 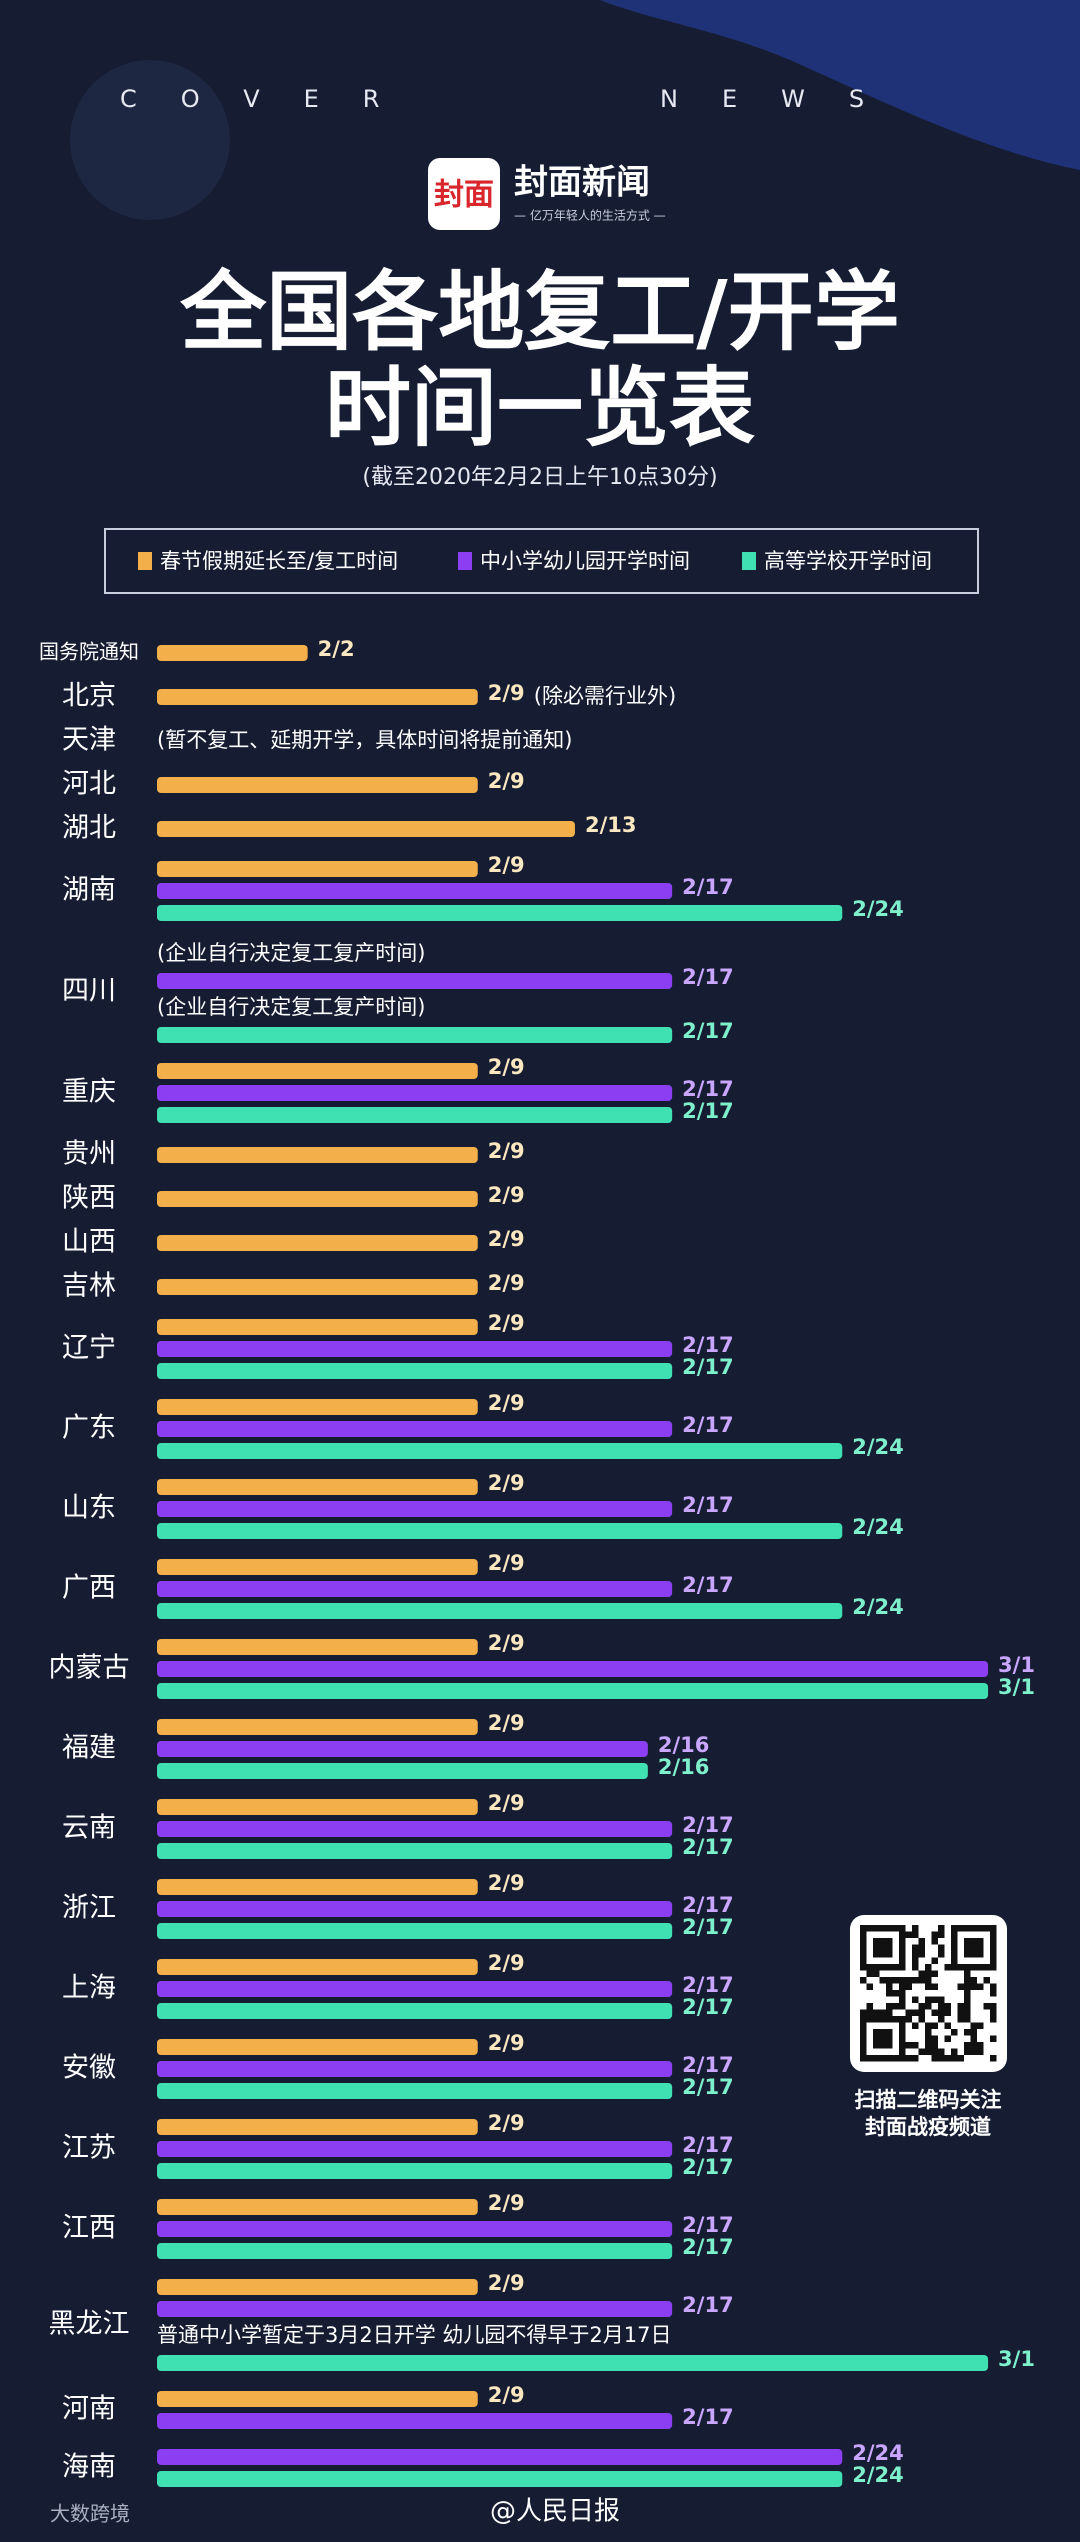 What do you see at coordinates (784, 99) in the screenshot?
I see `news-text: NEWS` at bounding box center [784, 99].